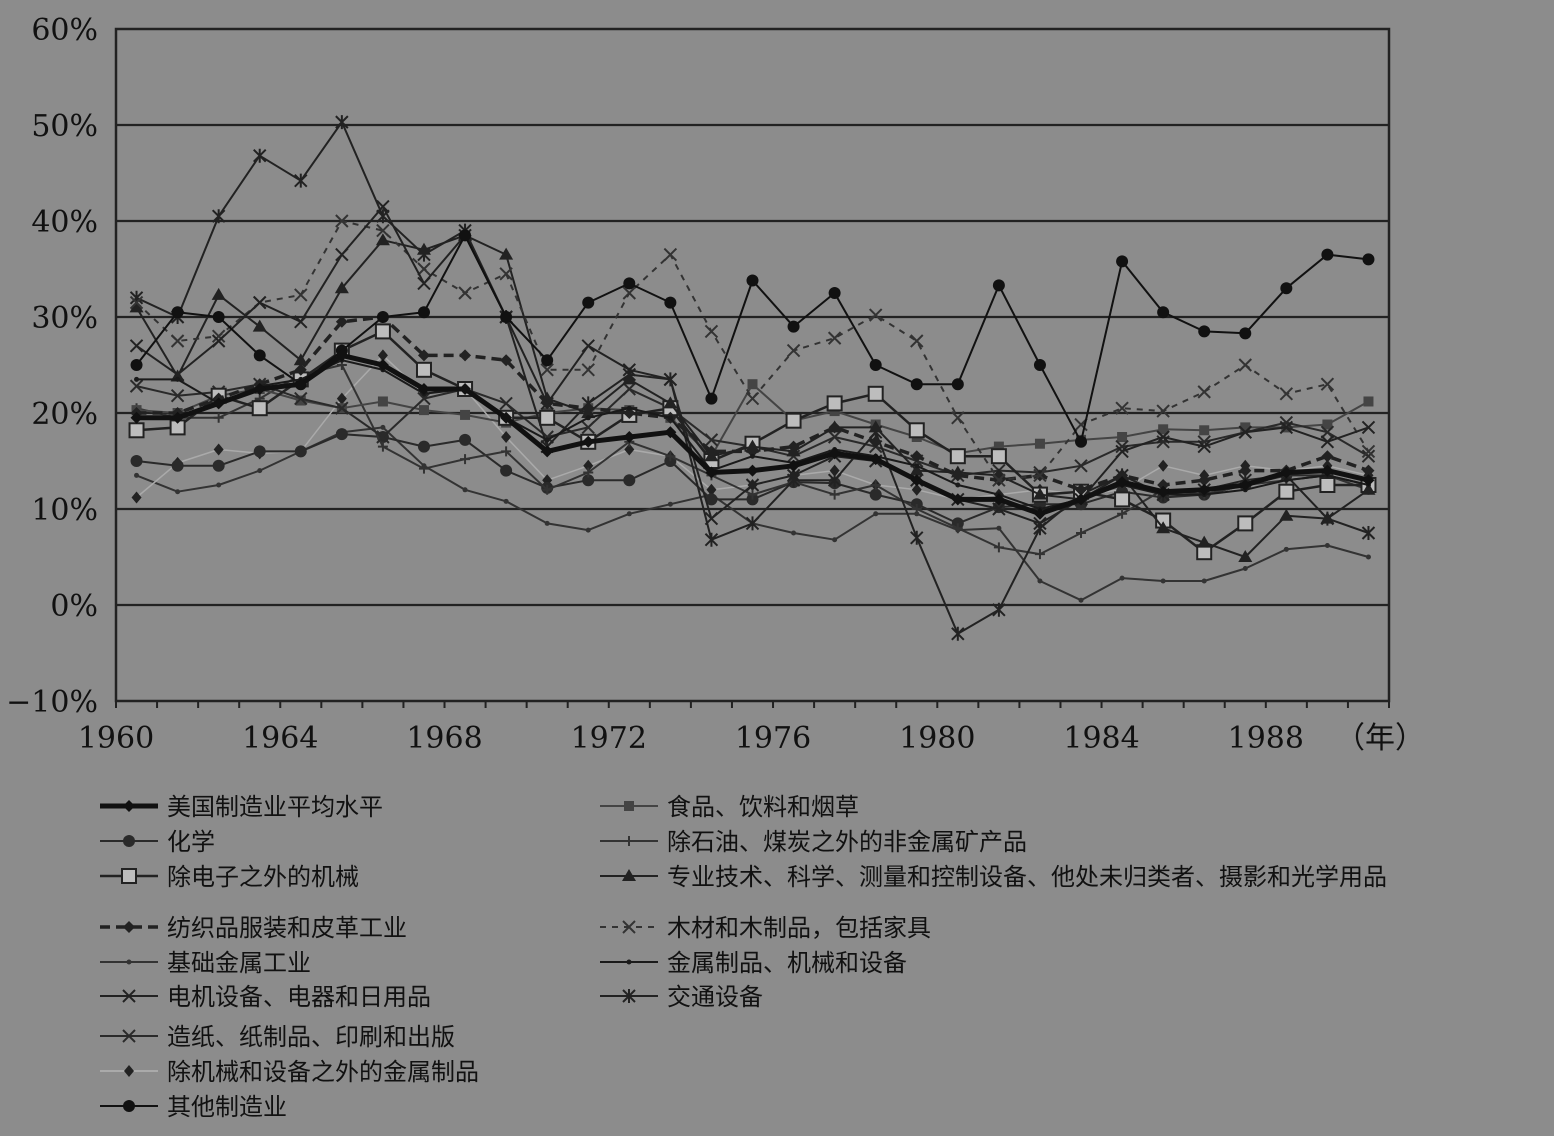  Describe the element at coordinates (444, 738) in the screenshot. I see `x-tick-label: 1968` at that location.